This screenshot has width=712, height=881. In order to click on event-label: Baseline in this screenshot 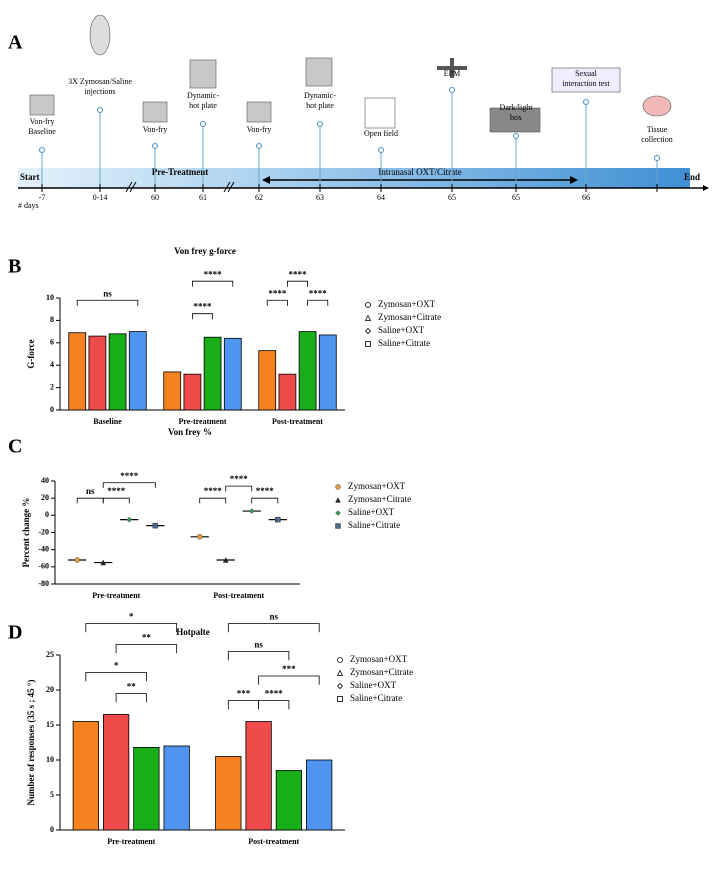, I will do `click(42, 131)`.